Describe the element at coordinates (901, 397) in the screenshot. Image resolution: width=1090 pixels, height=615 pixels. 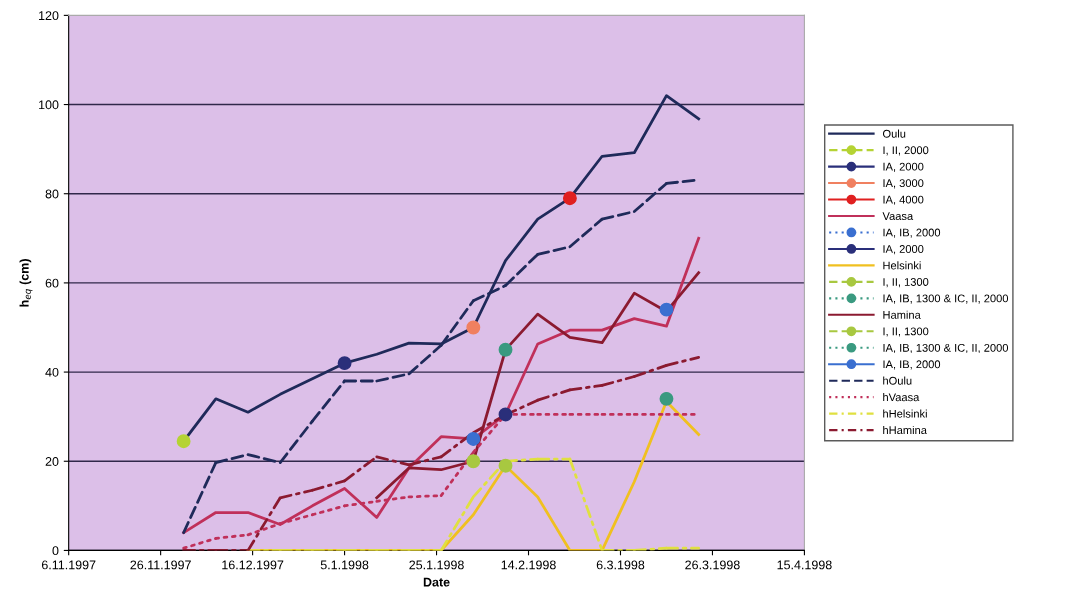
I see `legend-label: hVaasa` at that location.